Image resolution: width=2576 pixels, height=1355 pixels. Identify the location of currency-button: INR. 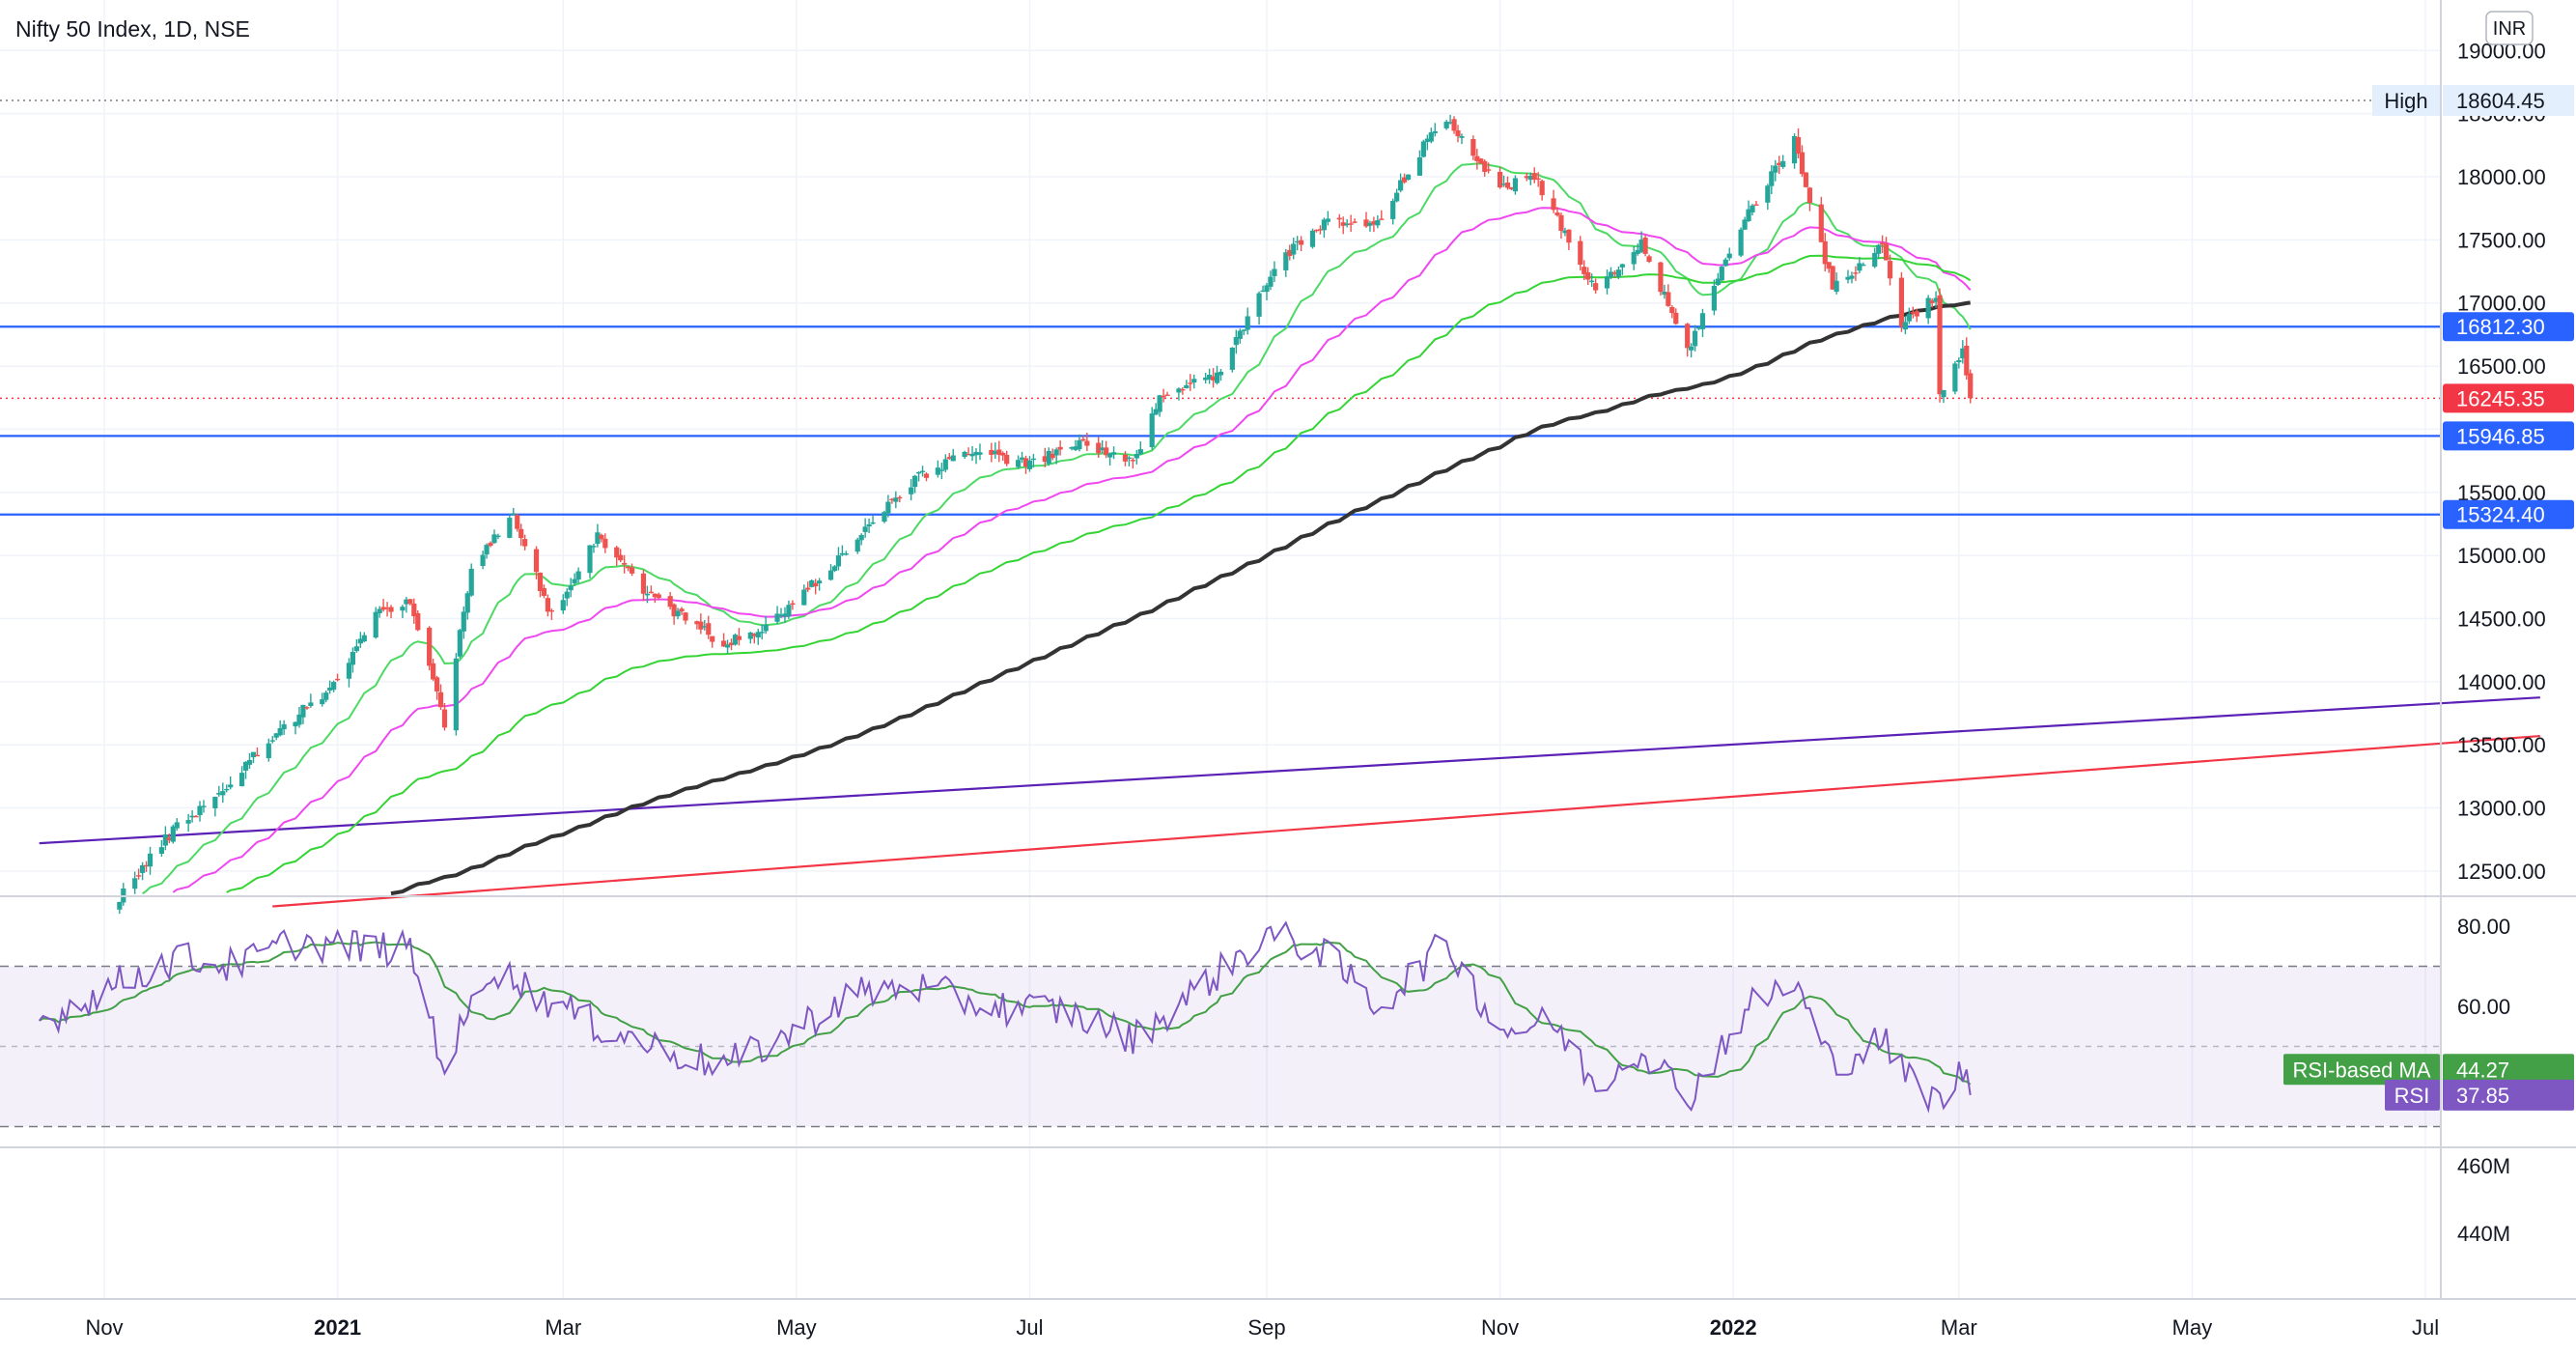
(2510, 28).